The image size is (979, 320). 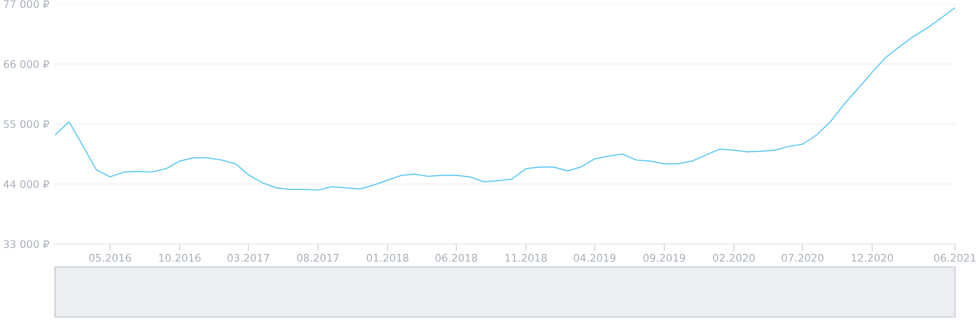 What do you see at coordinates (27, 124) in the screenshot?
I see `y-tick-label: 55 000 ₽` at bounding box center [27, 124].